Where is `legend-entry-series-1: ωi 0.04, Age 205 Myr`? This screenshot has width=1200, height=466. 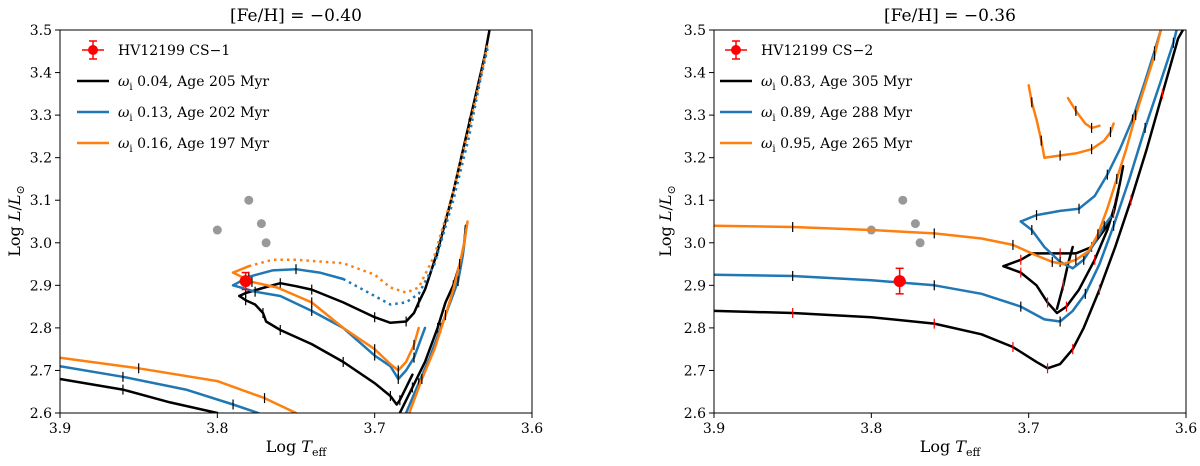 legend-entry-series-1: ωi 0.04, Age 205 Myr is located at coordinates (173, 83).